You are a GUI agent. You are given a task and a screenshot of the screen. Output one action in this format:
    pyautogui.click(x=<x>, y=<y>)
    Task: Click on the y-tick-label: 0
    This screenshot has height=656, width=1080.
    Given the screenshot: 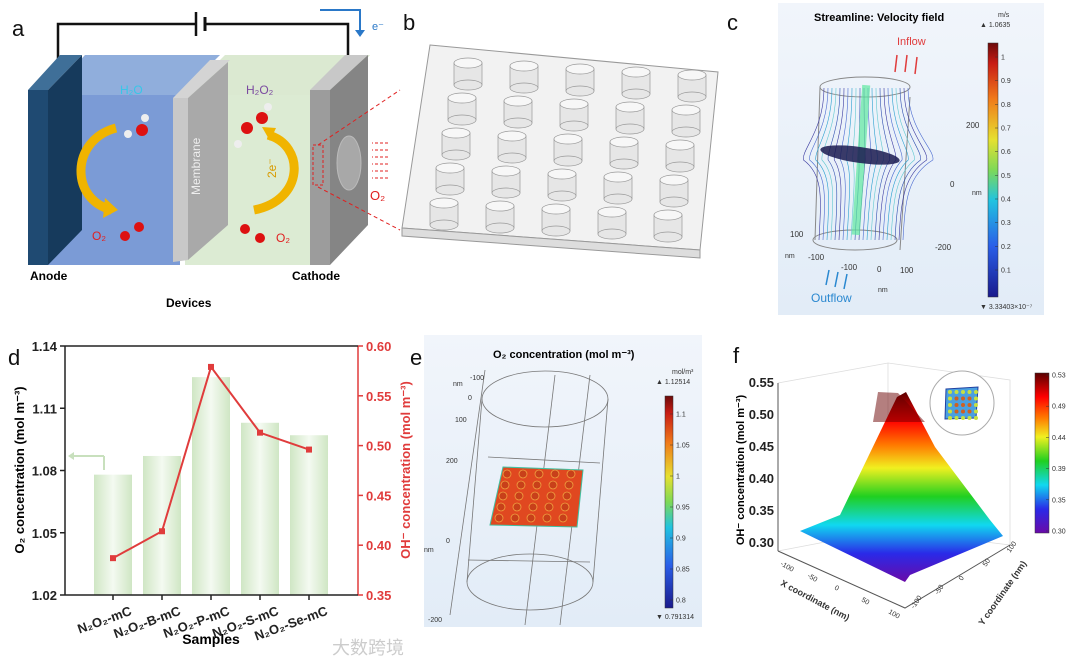 What is the action you would take?
    pyautogui.click(x=962, y=578)
    